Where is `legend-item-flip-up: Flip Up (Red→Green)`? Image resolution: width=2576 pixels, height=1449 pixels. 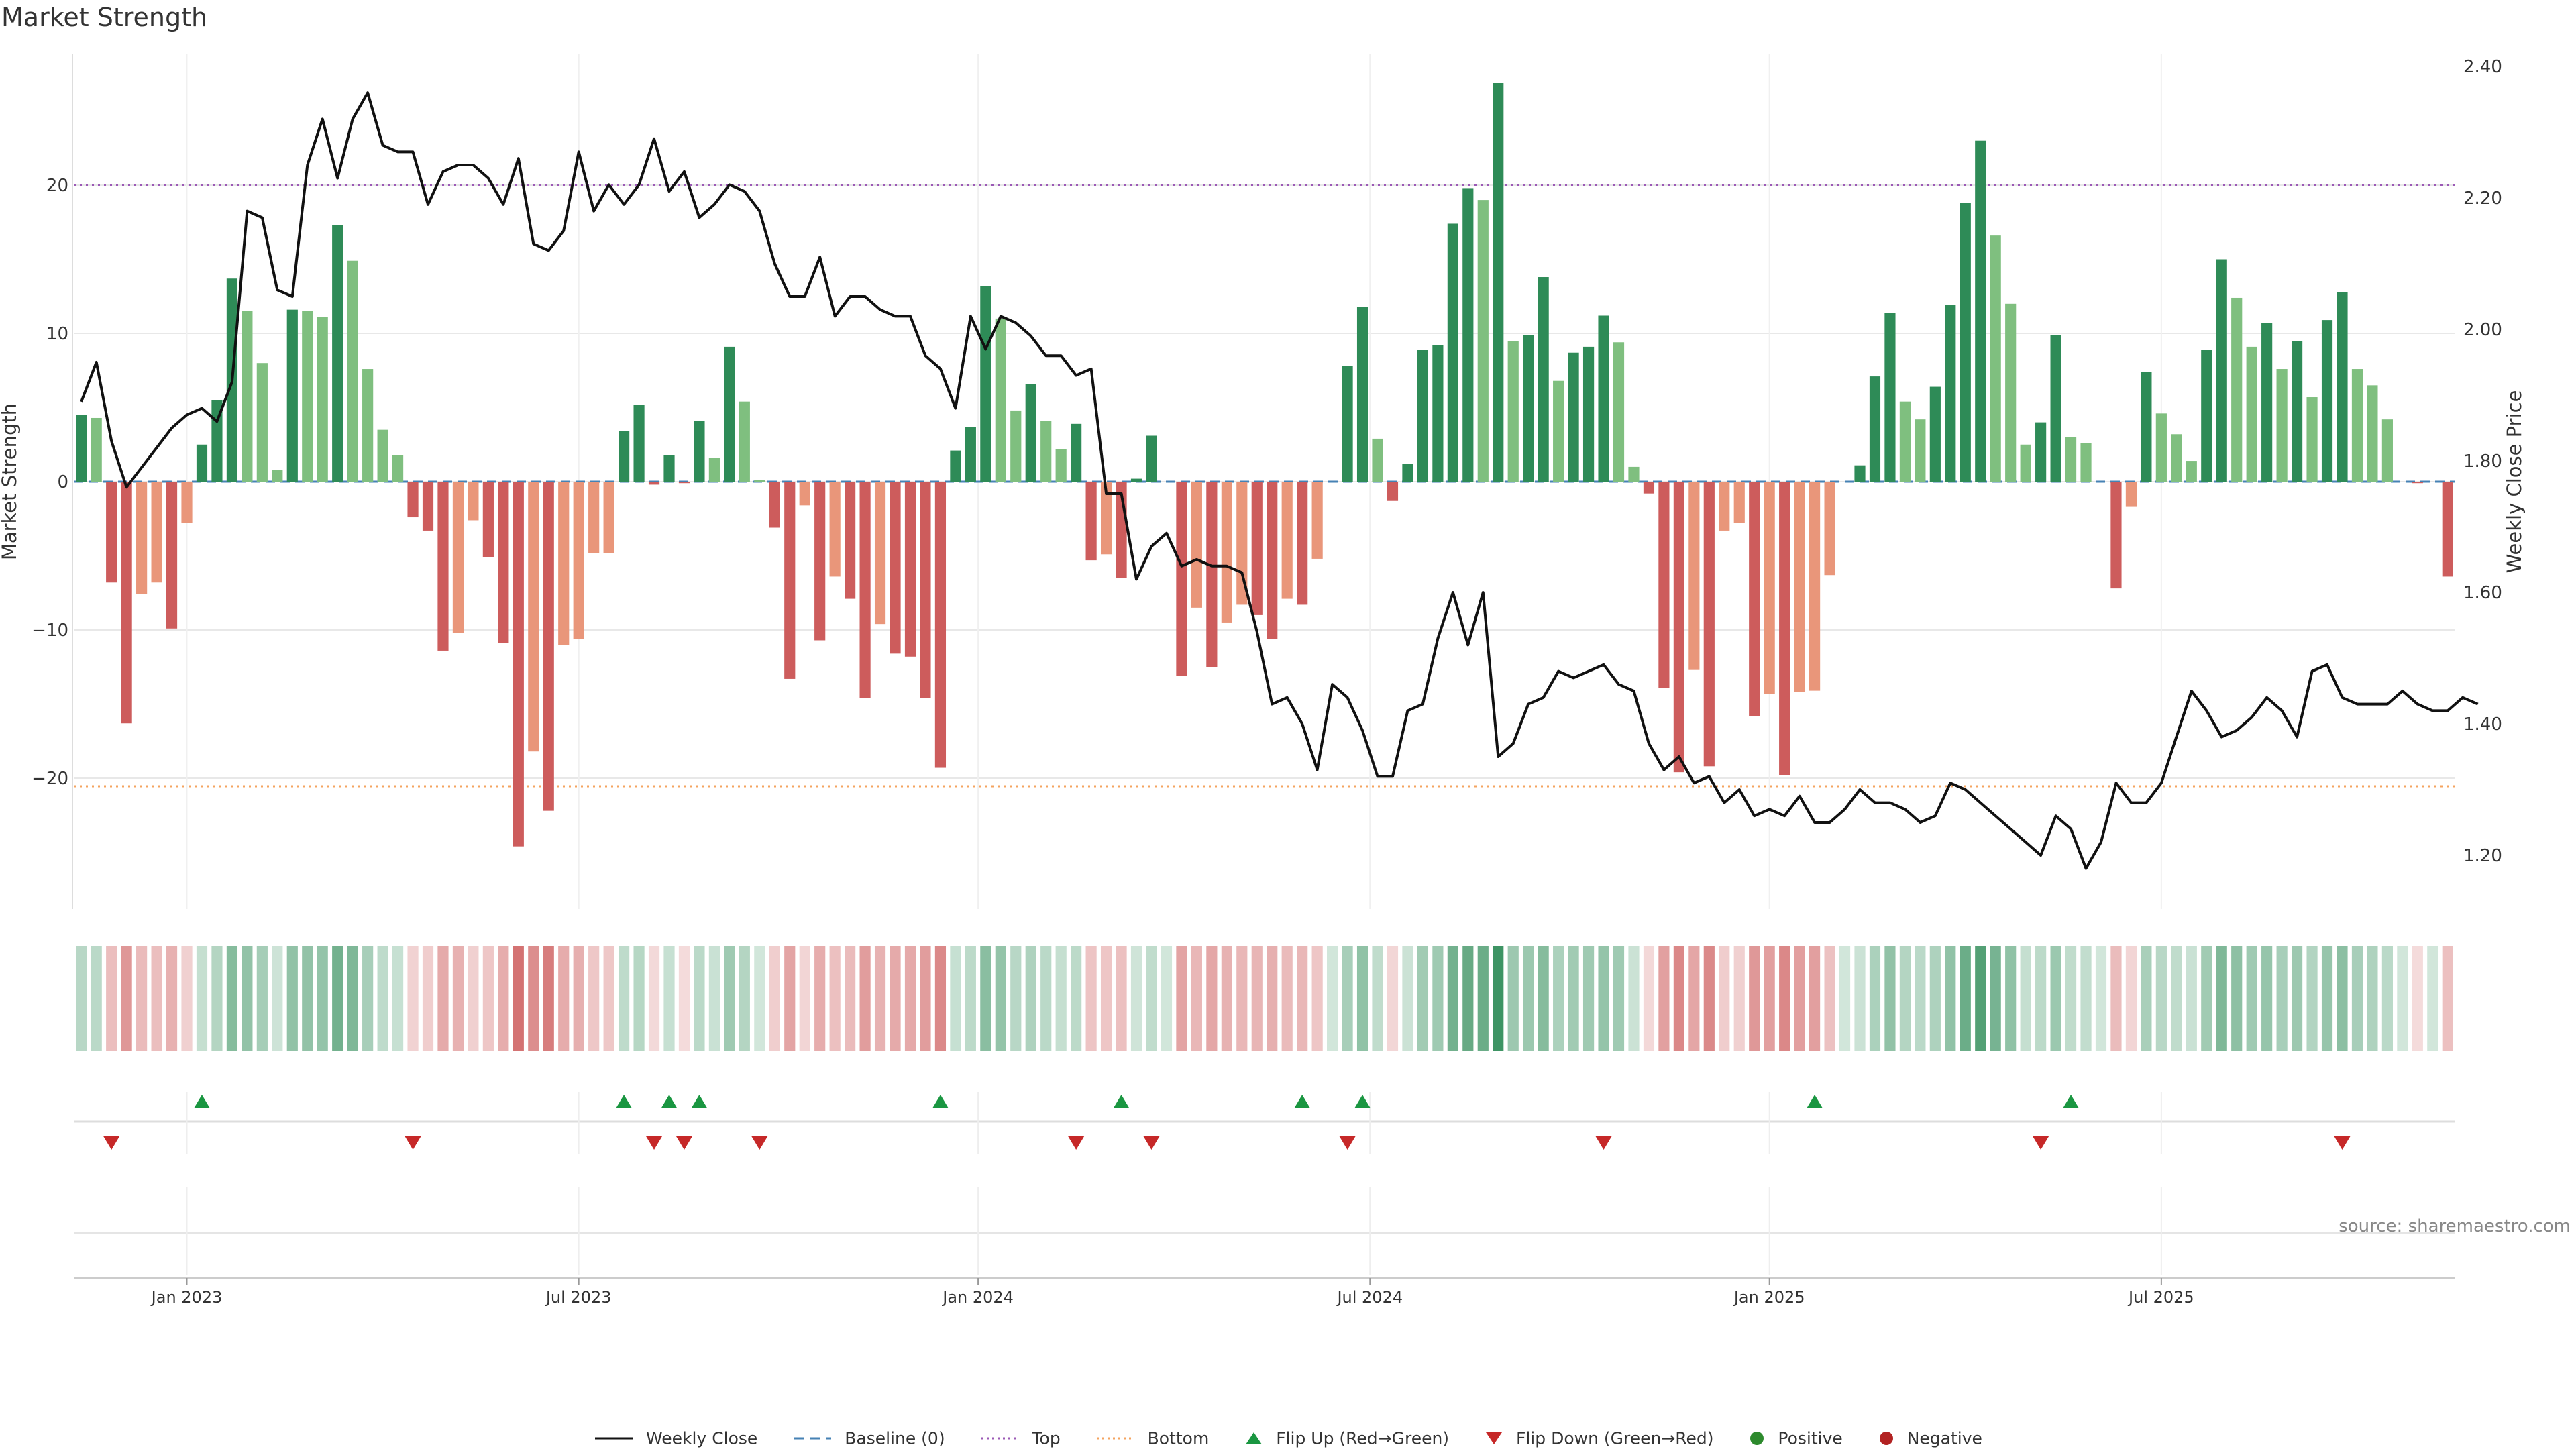
legend-item-flip-up: Flip Up (Red→Green) is located at coordinates (1346, 1438).